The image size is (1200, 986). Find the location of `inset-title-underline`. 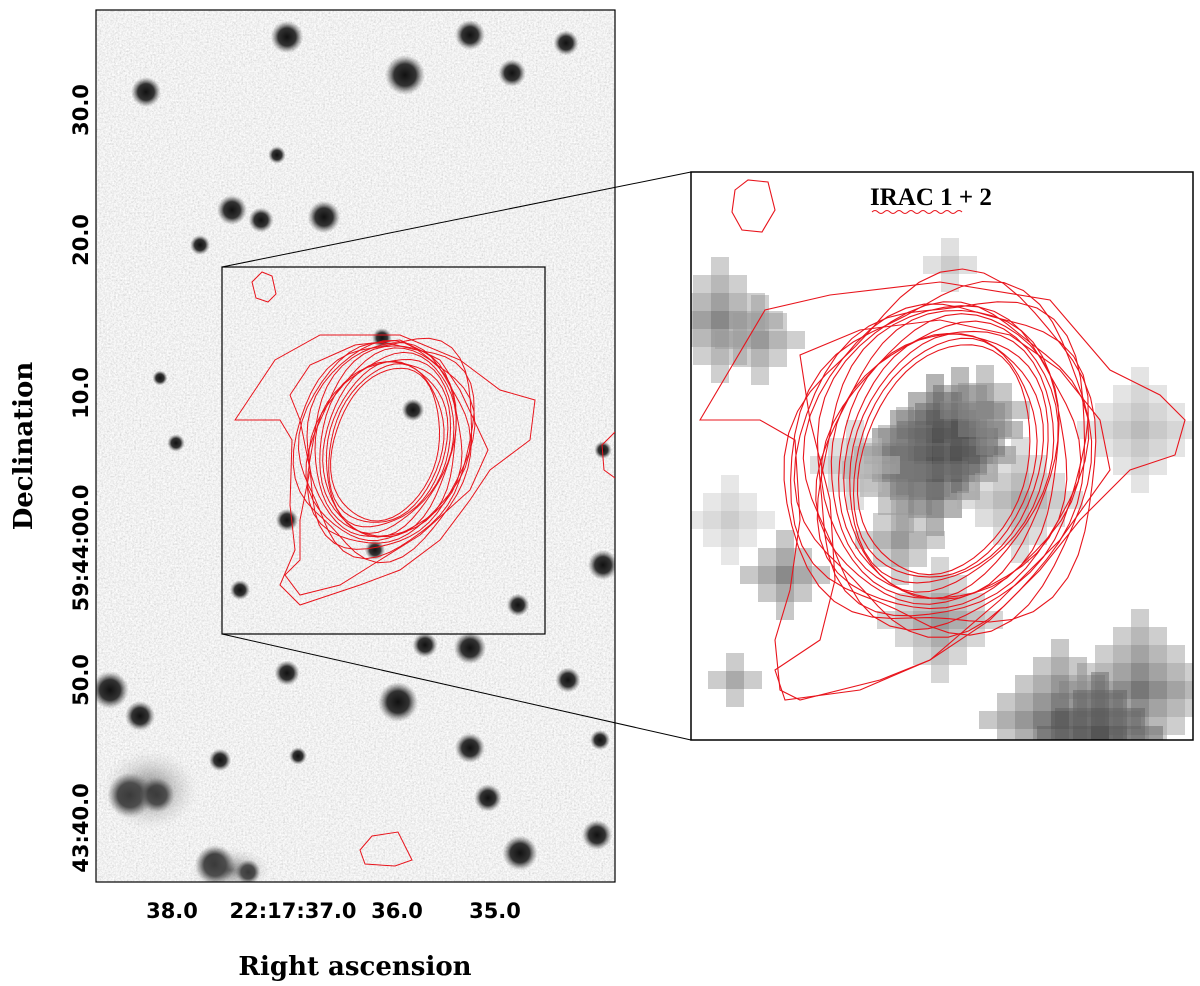

inset-title-underline is located at coordinates (917, 212).